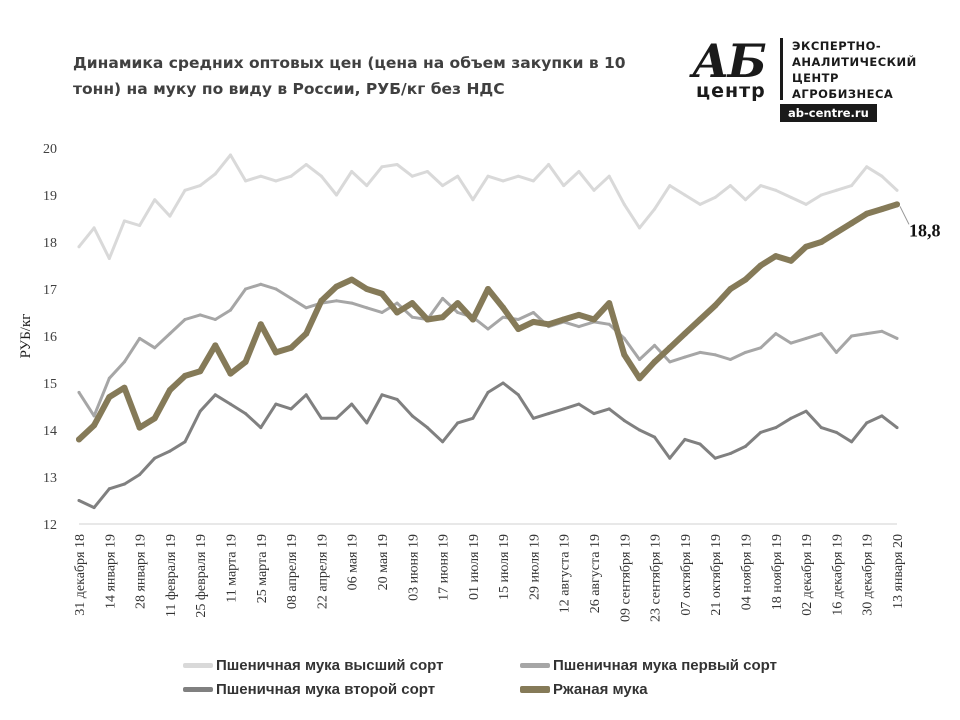 This screenshot has width=960, height=720. I want to click on y-tick-label: 13, so click(50, 478).